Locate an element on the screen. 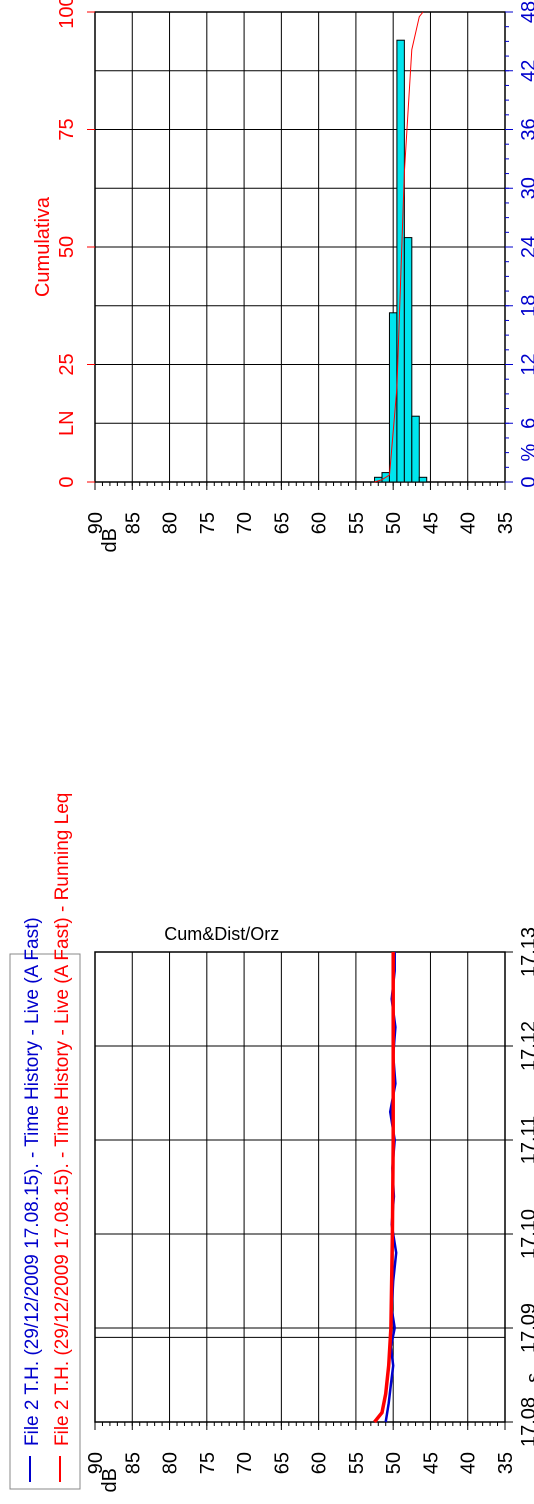  distributive-tick-label: 6 is located at coordinates (526, 423).